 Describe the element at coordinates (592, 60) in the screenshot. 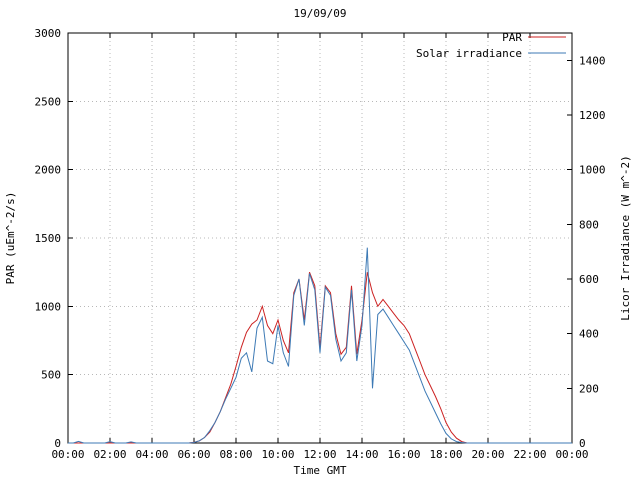

I see `y-right-tick-label: 1400` at that location.